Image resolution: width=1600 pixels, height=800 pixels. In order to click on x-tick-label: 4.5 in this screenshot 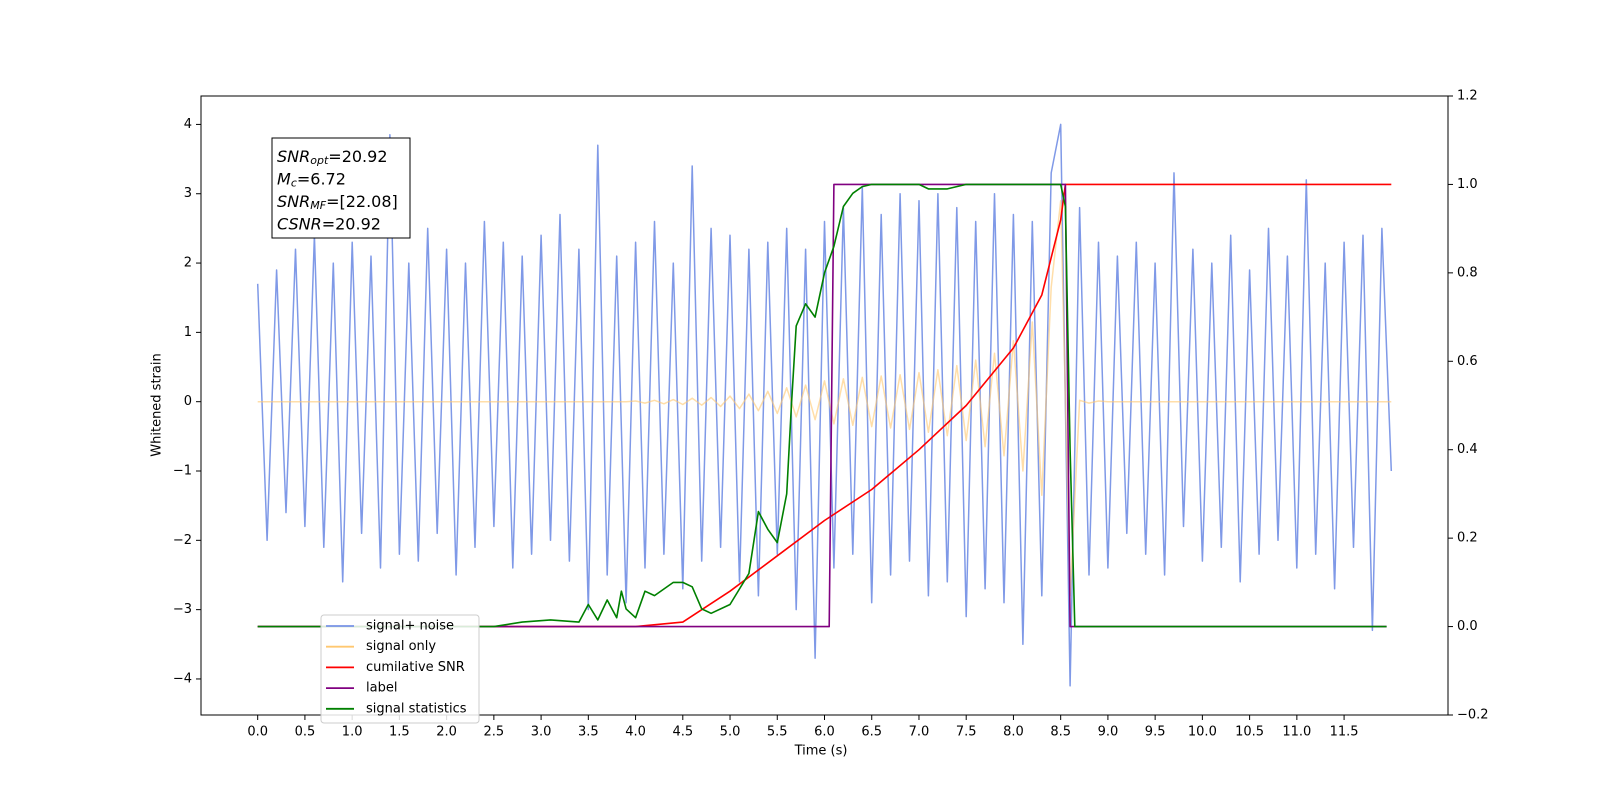, I will do `click(682, 732)`.